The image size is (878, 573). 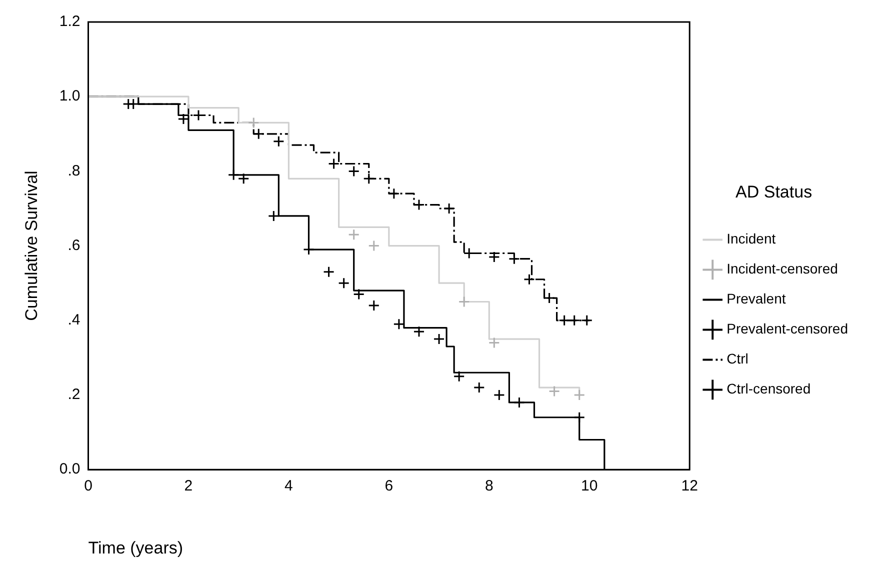 I want to click on x-tick-label: 4, so click(x=288, y=486).